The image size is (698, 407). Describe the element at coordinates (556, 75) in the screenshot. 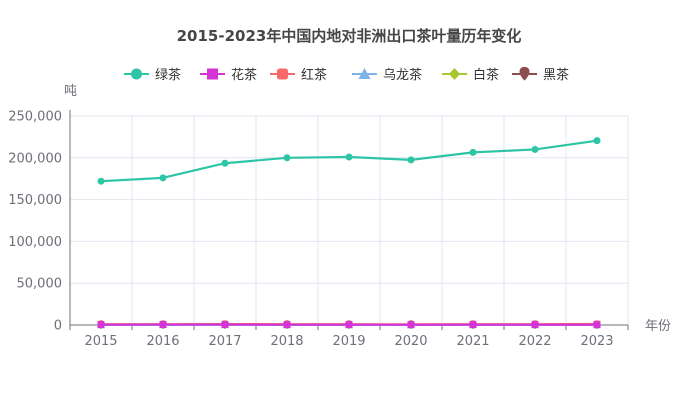

I see `legend-label: 黑茶` at that location.